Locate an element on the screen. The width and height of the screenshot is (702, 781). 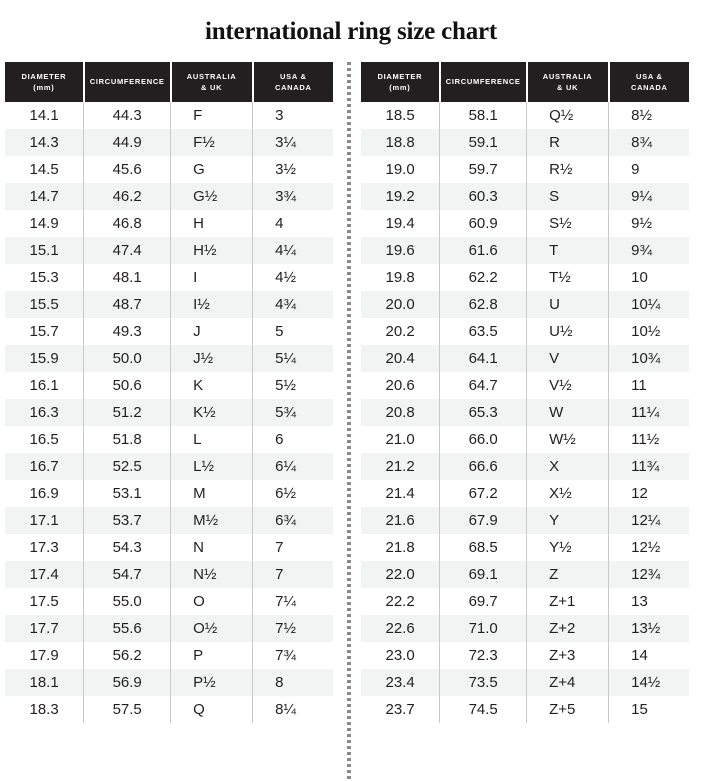
cell-australia-uk: W½ is located at coordinates (568, 439).